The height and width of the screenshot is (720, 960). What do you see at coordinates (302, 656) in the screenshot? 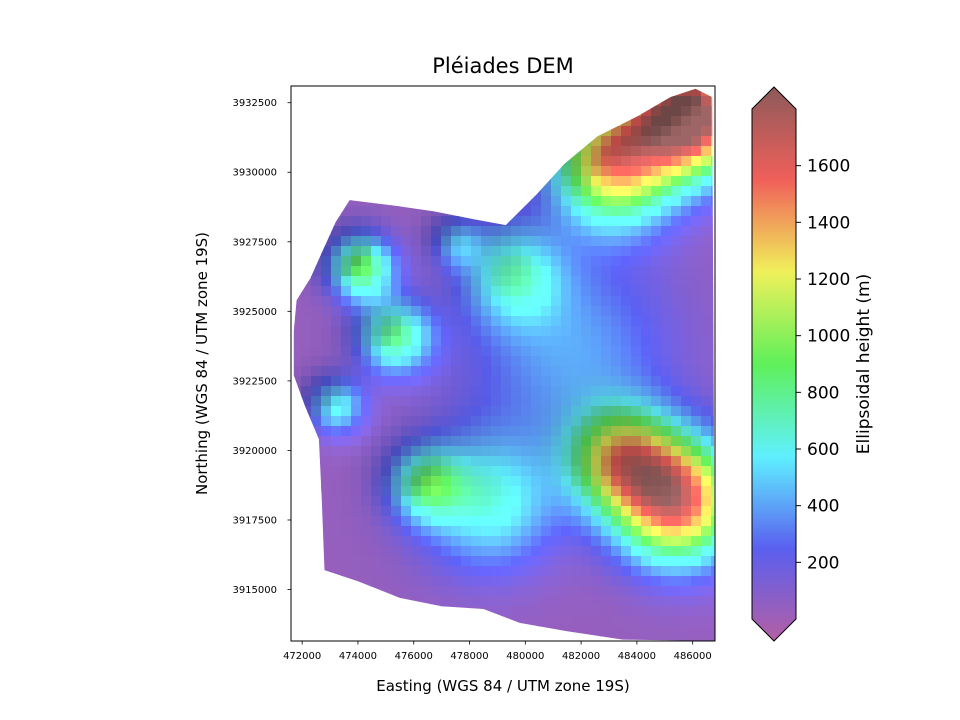
I see `x-tick-label: 472000` at bounding box center [302, 656].